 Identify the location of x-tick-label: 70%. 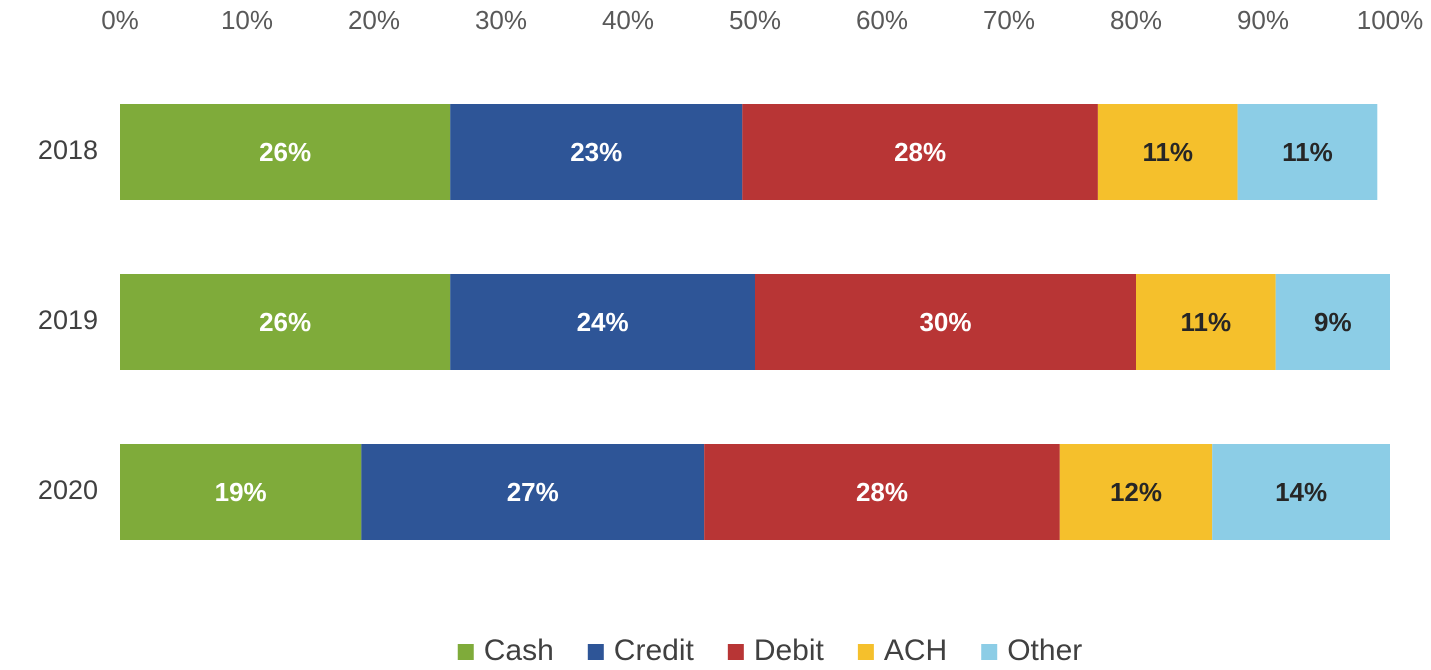
(1009, 20).